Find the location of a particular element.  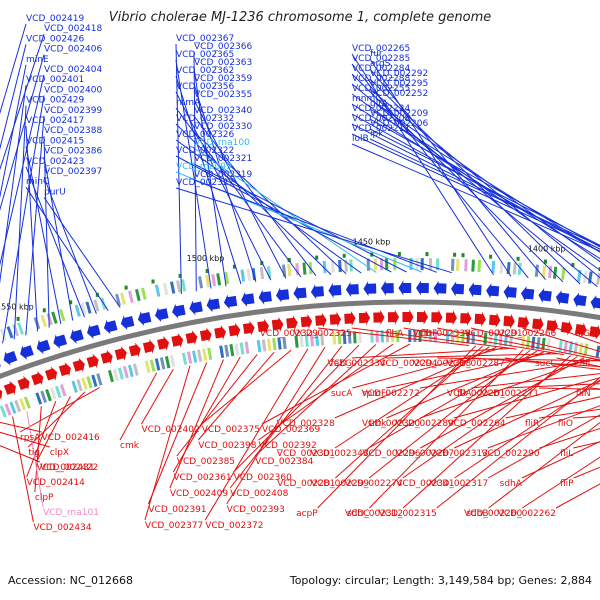

gene-label: VCD_002267 is located at coordinates (425, 454).